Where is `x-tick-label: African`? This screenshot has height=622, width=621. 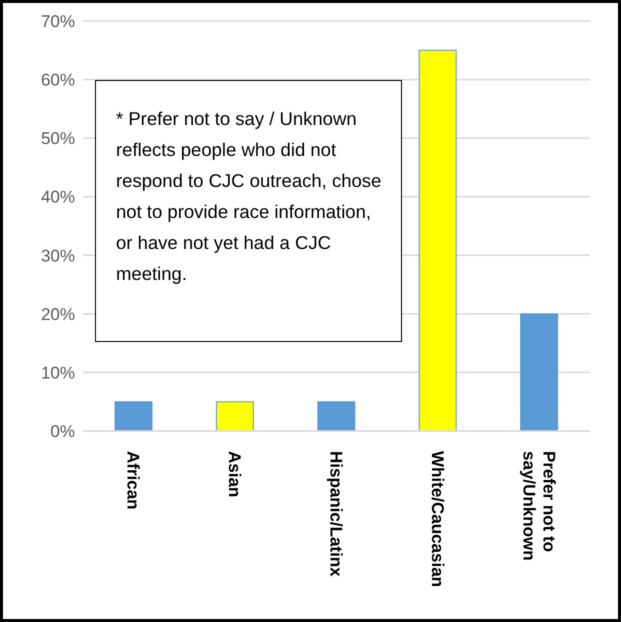 x-tick-label: African is located at coordinates (133, 480).